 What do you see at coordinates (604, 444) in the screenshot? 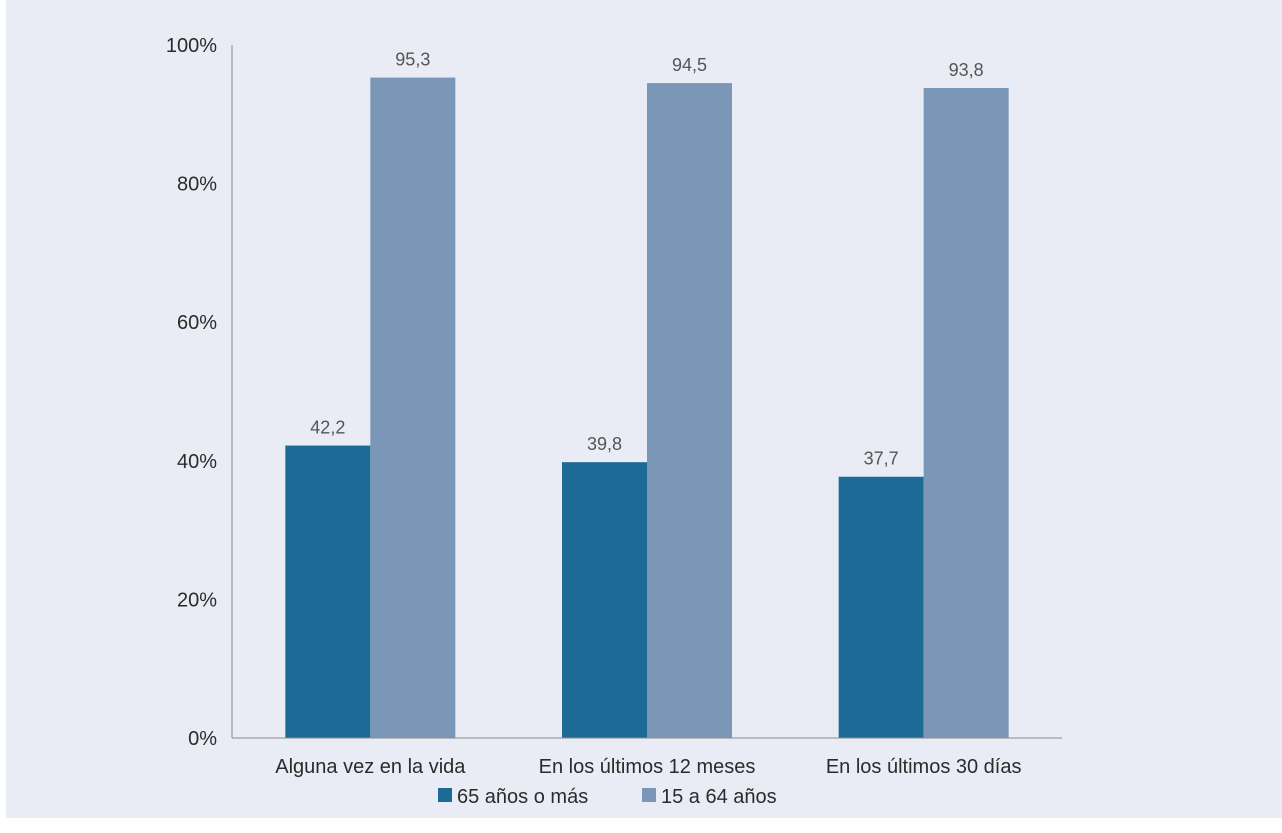
I see `bar-value-label: 39,8` at bounding box center [604, 444].